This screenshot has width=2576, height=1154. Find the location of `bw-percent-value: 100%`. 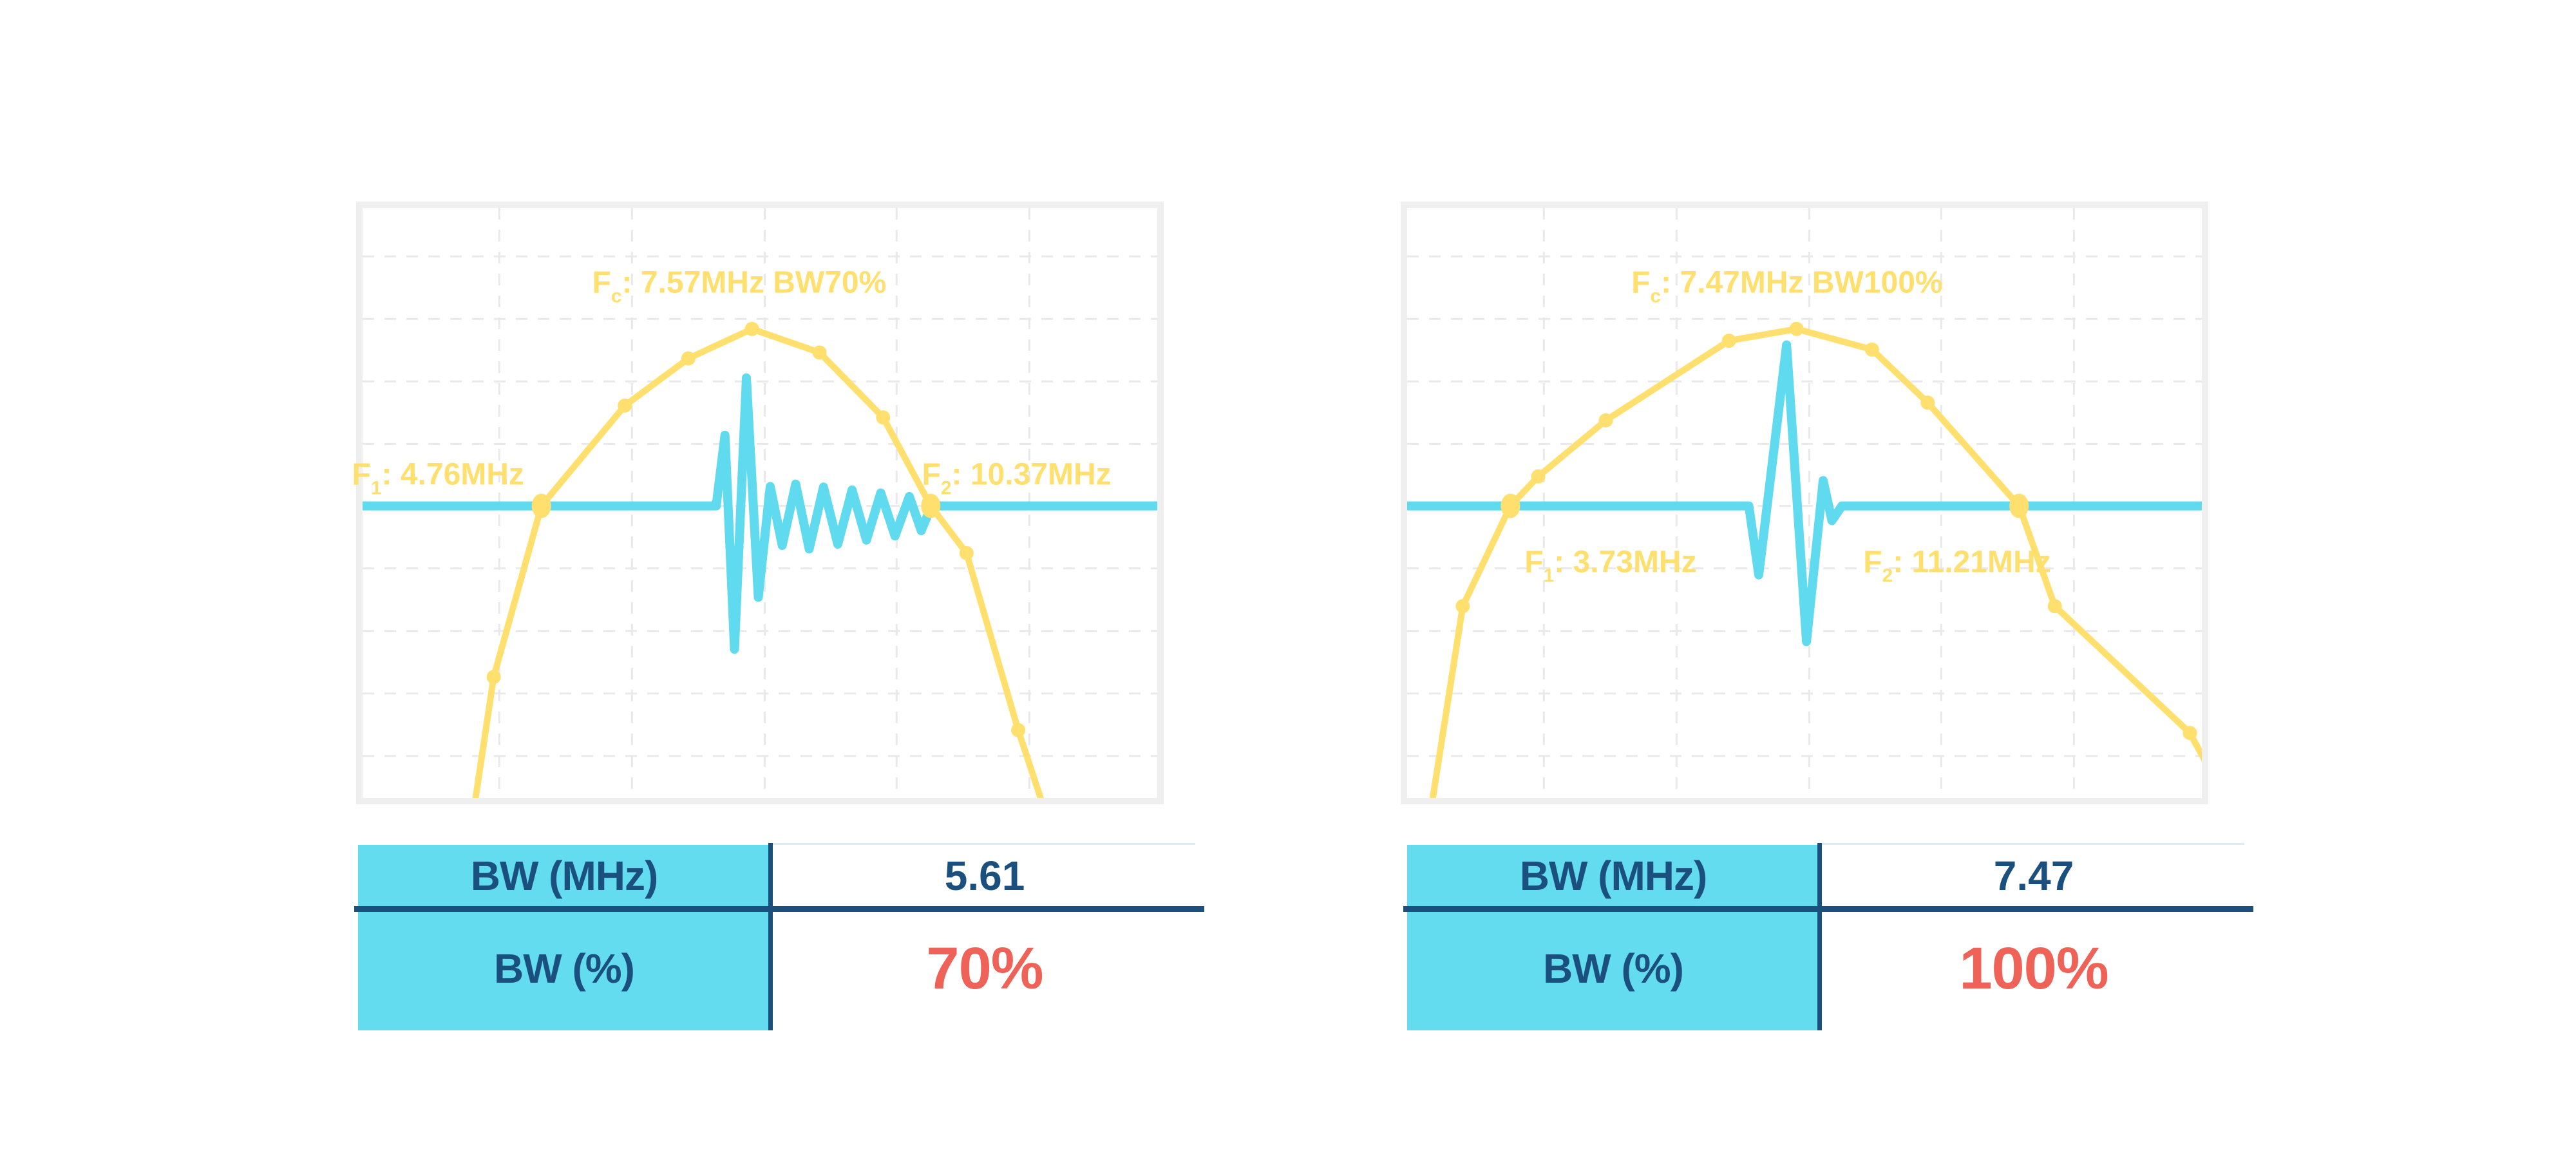

bw-percent-value: 100% is located at coordinates (2033, 968).